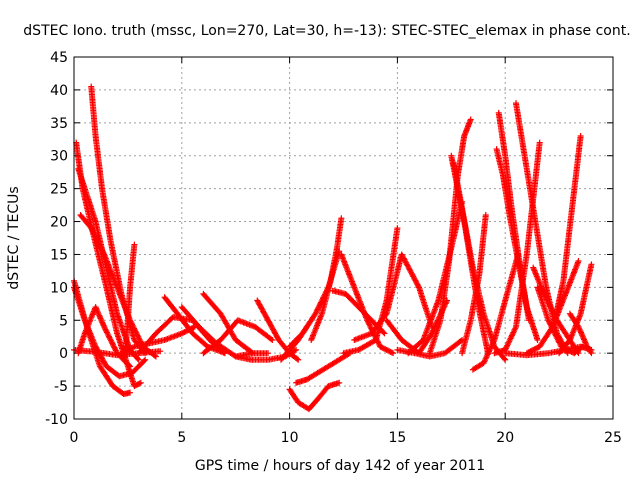 The image size is (640, 480). I want to click on series-arc14, so click(236, 323).